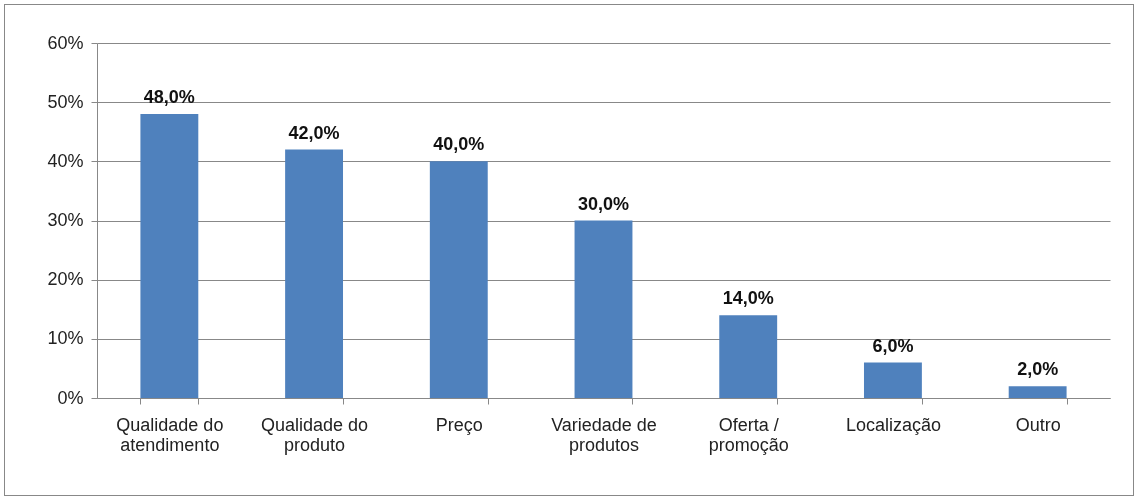 The width and height of the screenshot is (1142, 503). I want to click on x-tick-label: Qualidade do produto, so click(315, 434).